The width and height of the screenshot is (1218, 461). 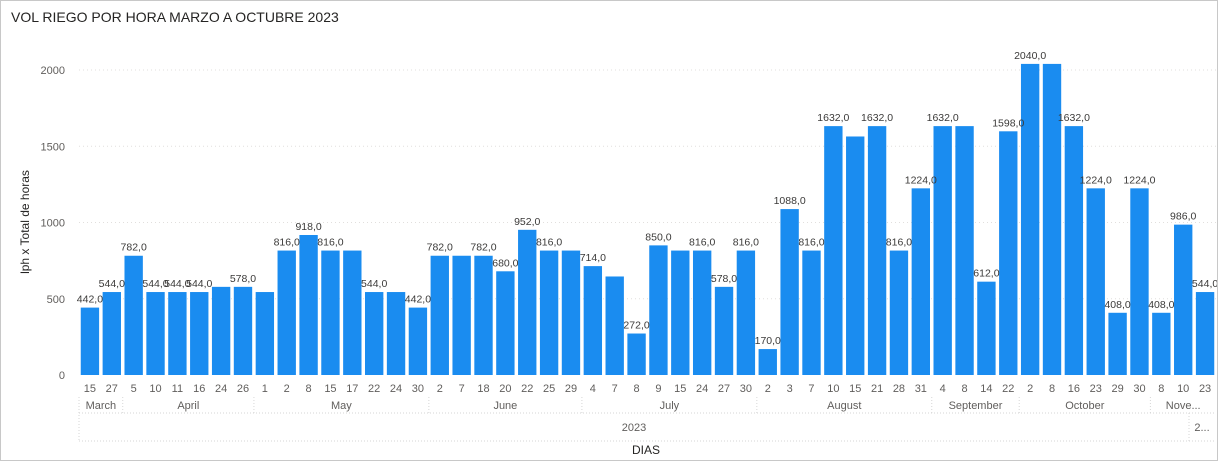 What do you see at coordinates (199, 389) in the screenshot?
I see `x-tick-label: 16` at bounding box center [199, 389].